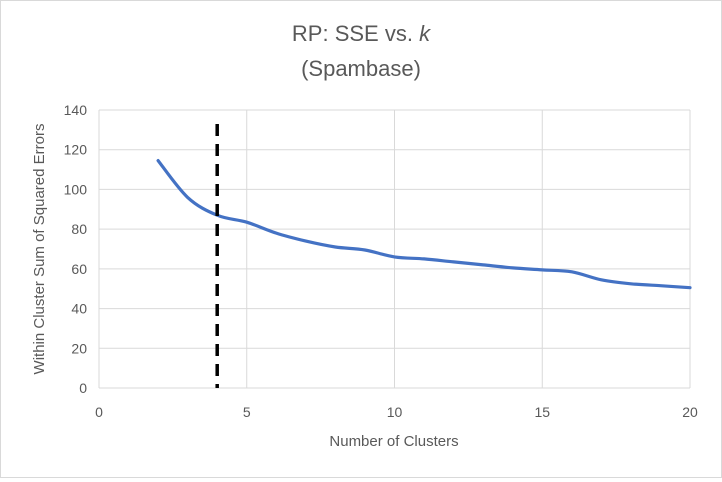 The width and height of the screenshot is (722, 482). What do you see at coordinates (79, 269) in the screenshot?
I see `y-tick-label: 60` at bounding box center [79, 269].